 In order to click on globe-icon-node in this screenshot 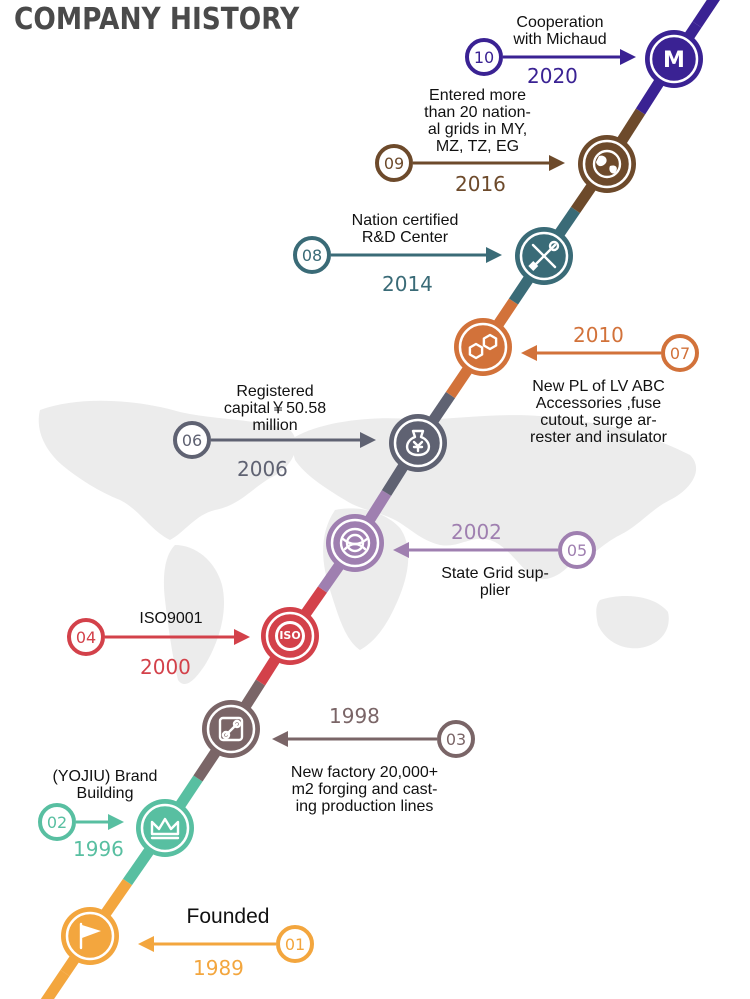, I will do `click(607, 164)`.